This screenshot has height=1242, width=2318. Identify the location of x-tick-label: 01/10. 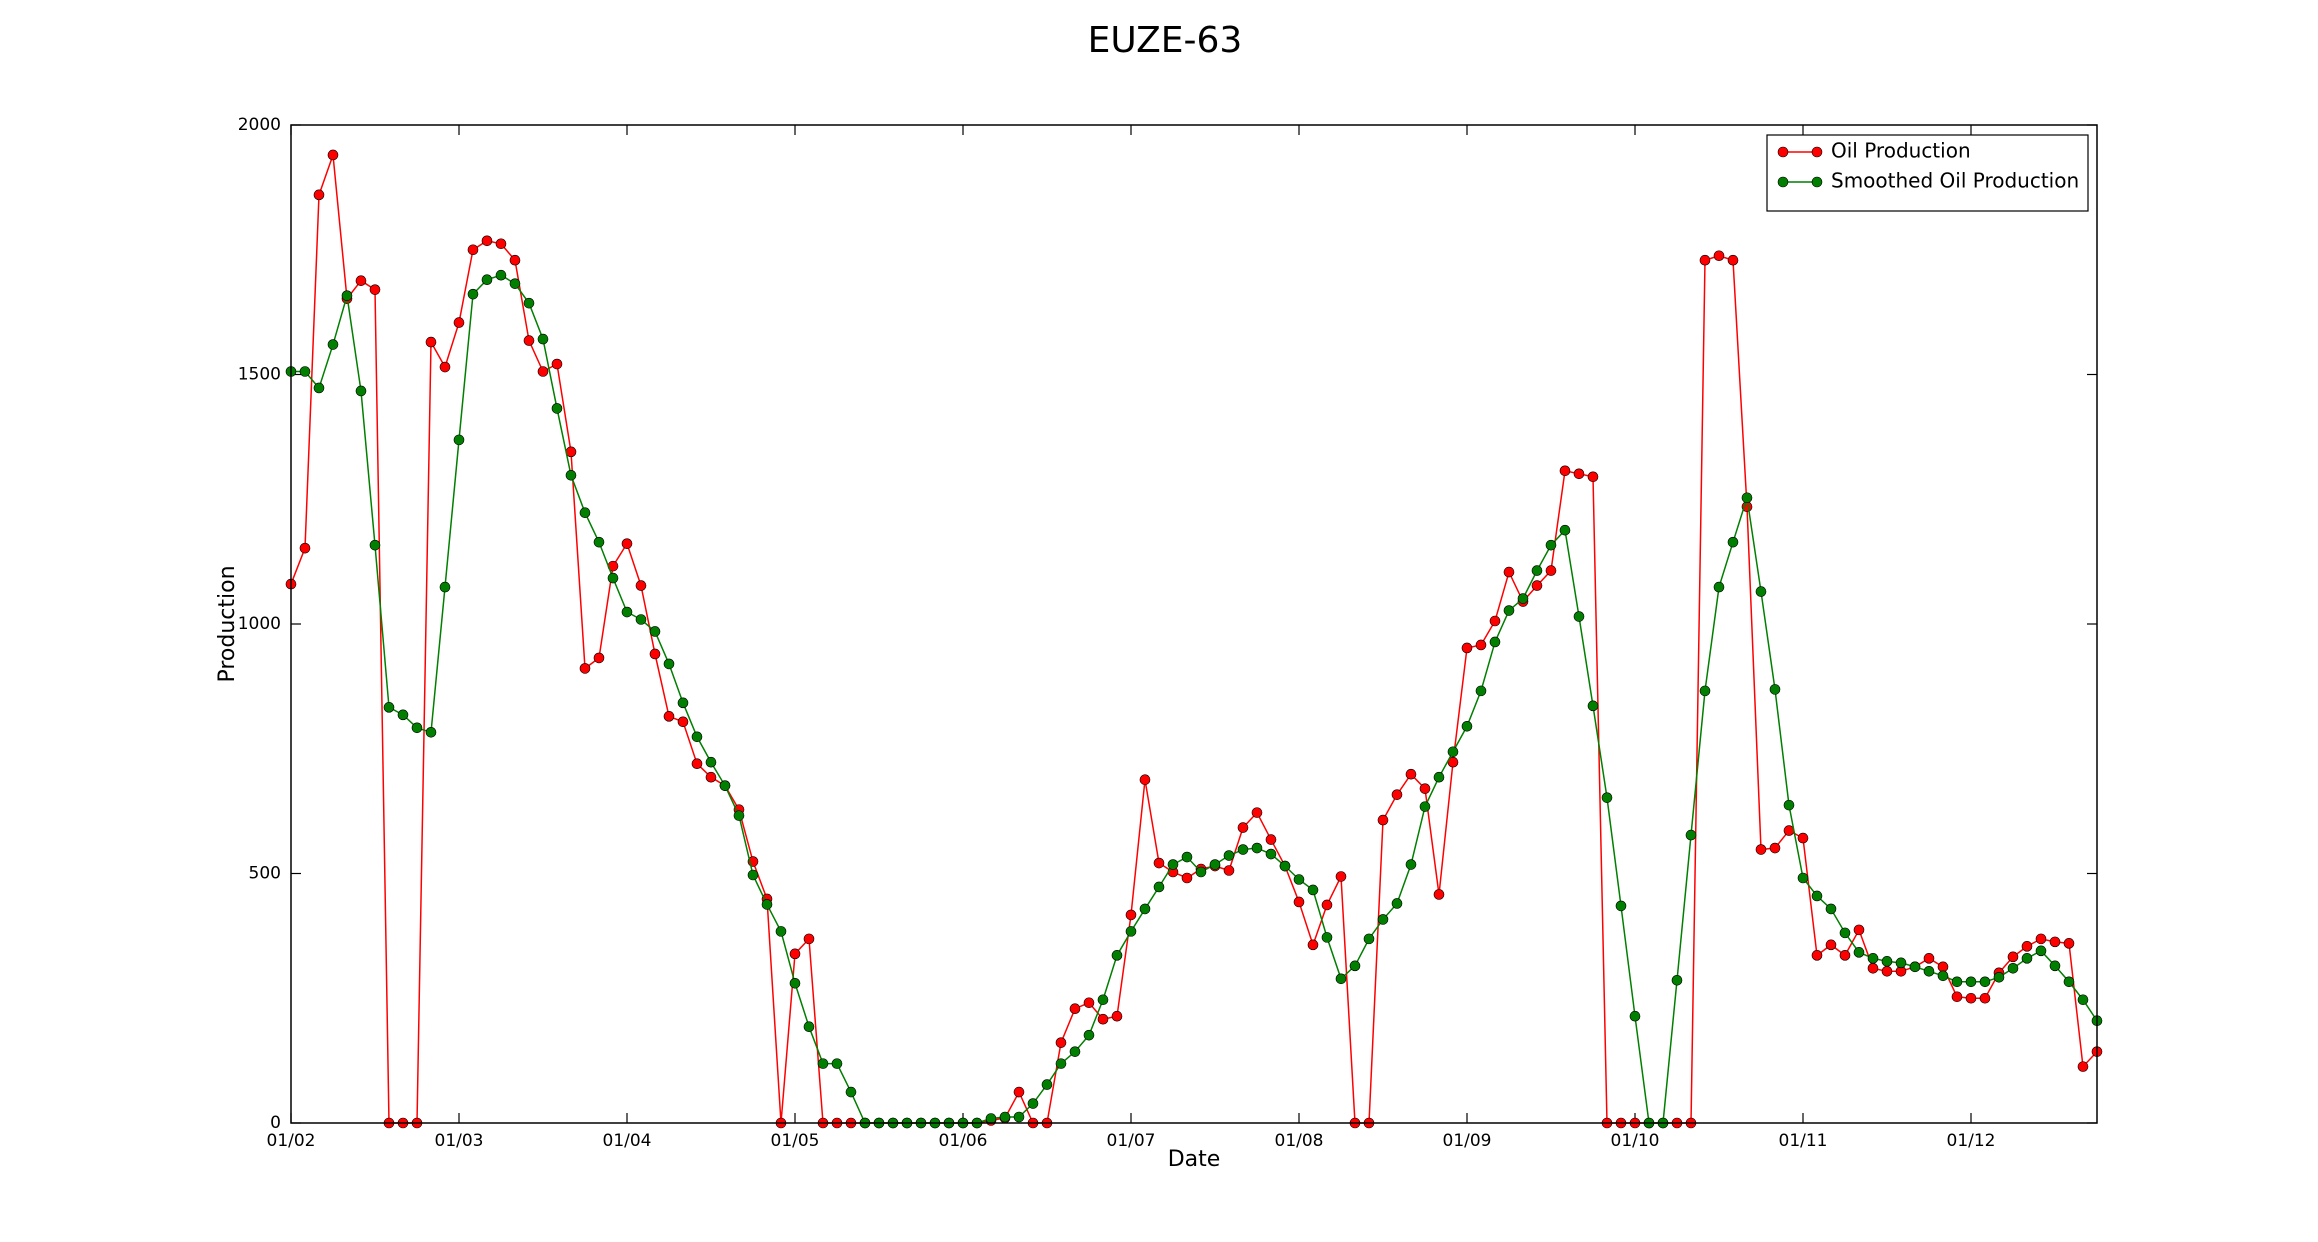
(1635, 1141).